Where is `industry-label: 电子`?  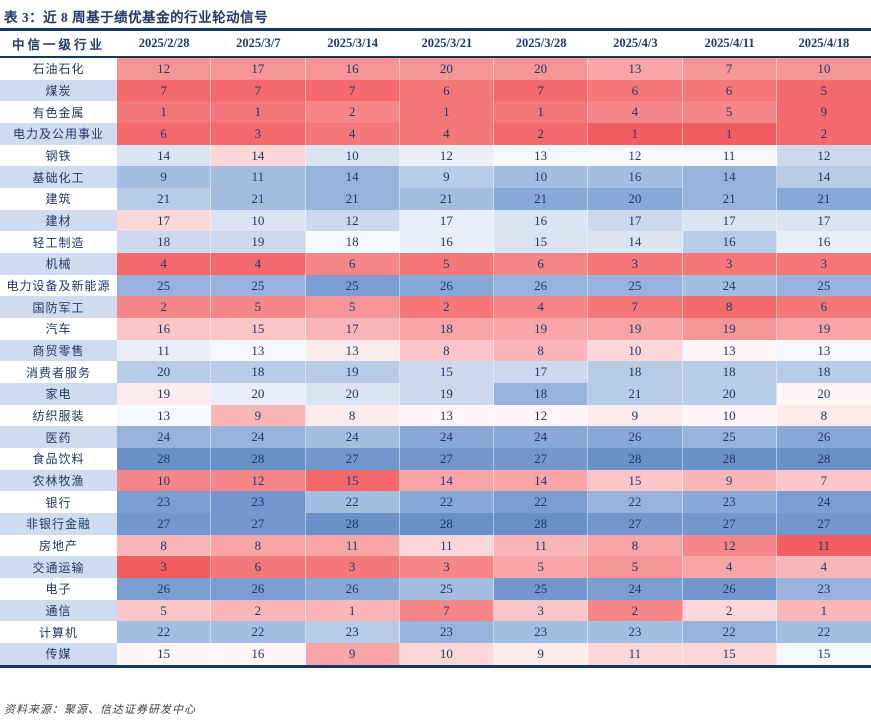
industry-label: 电子 is located at coordinates (58, 589).